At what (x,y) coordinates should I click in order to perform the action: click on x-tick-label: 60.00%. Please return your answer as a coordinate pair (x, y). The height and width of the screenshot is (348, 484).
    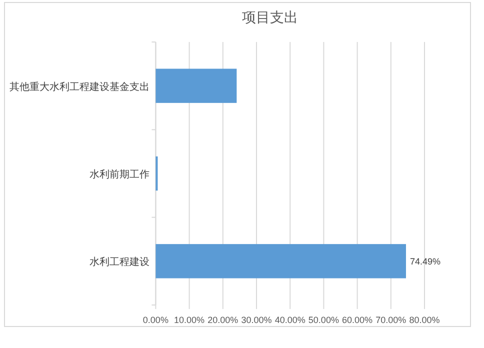
    Looking at the image, I should click on (357, 320).